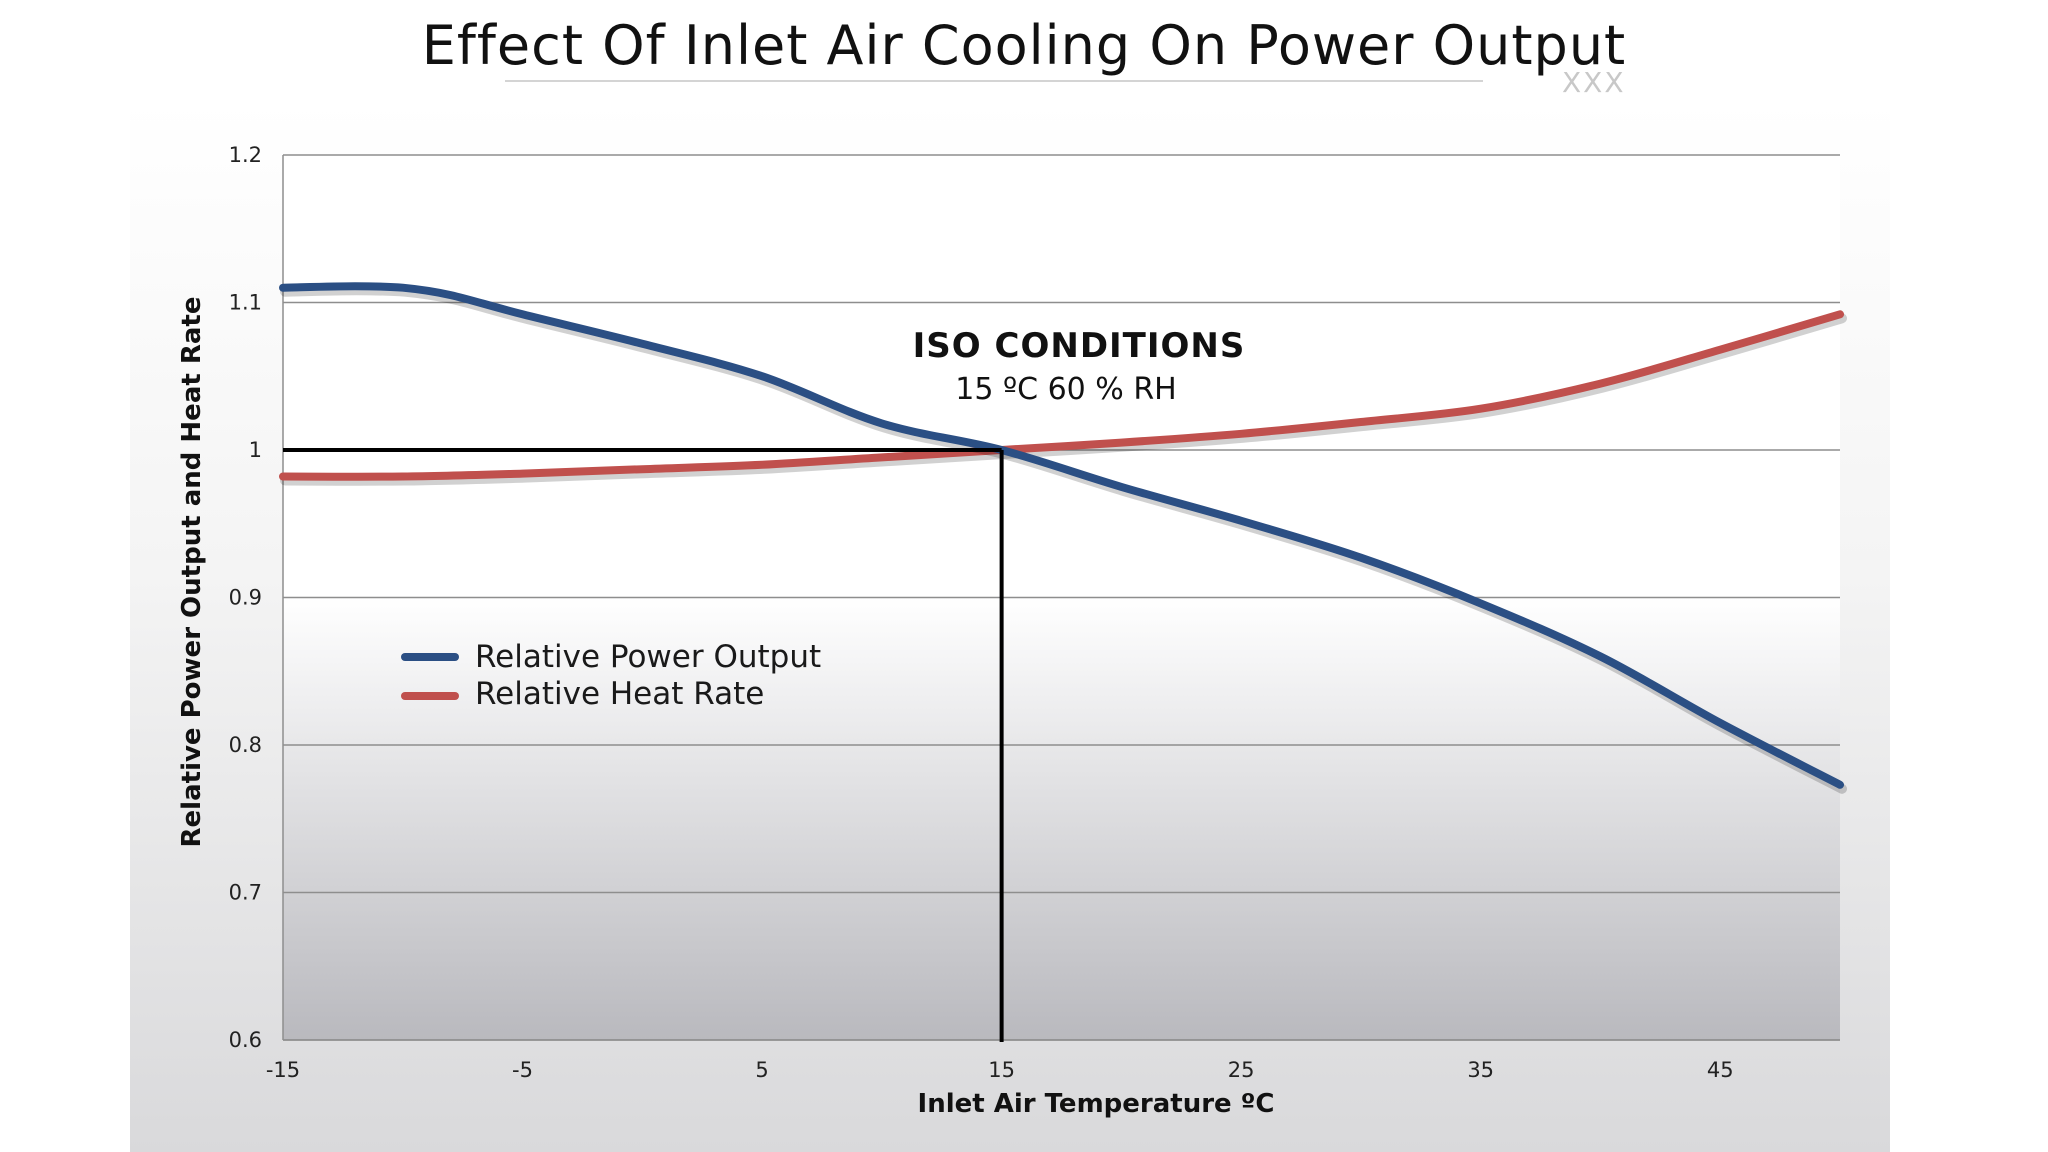  I want to click on y-tick-label: 0.6, so click(245, 1040).